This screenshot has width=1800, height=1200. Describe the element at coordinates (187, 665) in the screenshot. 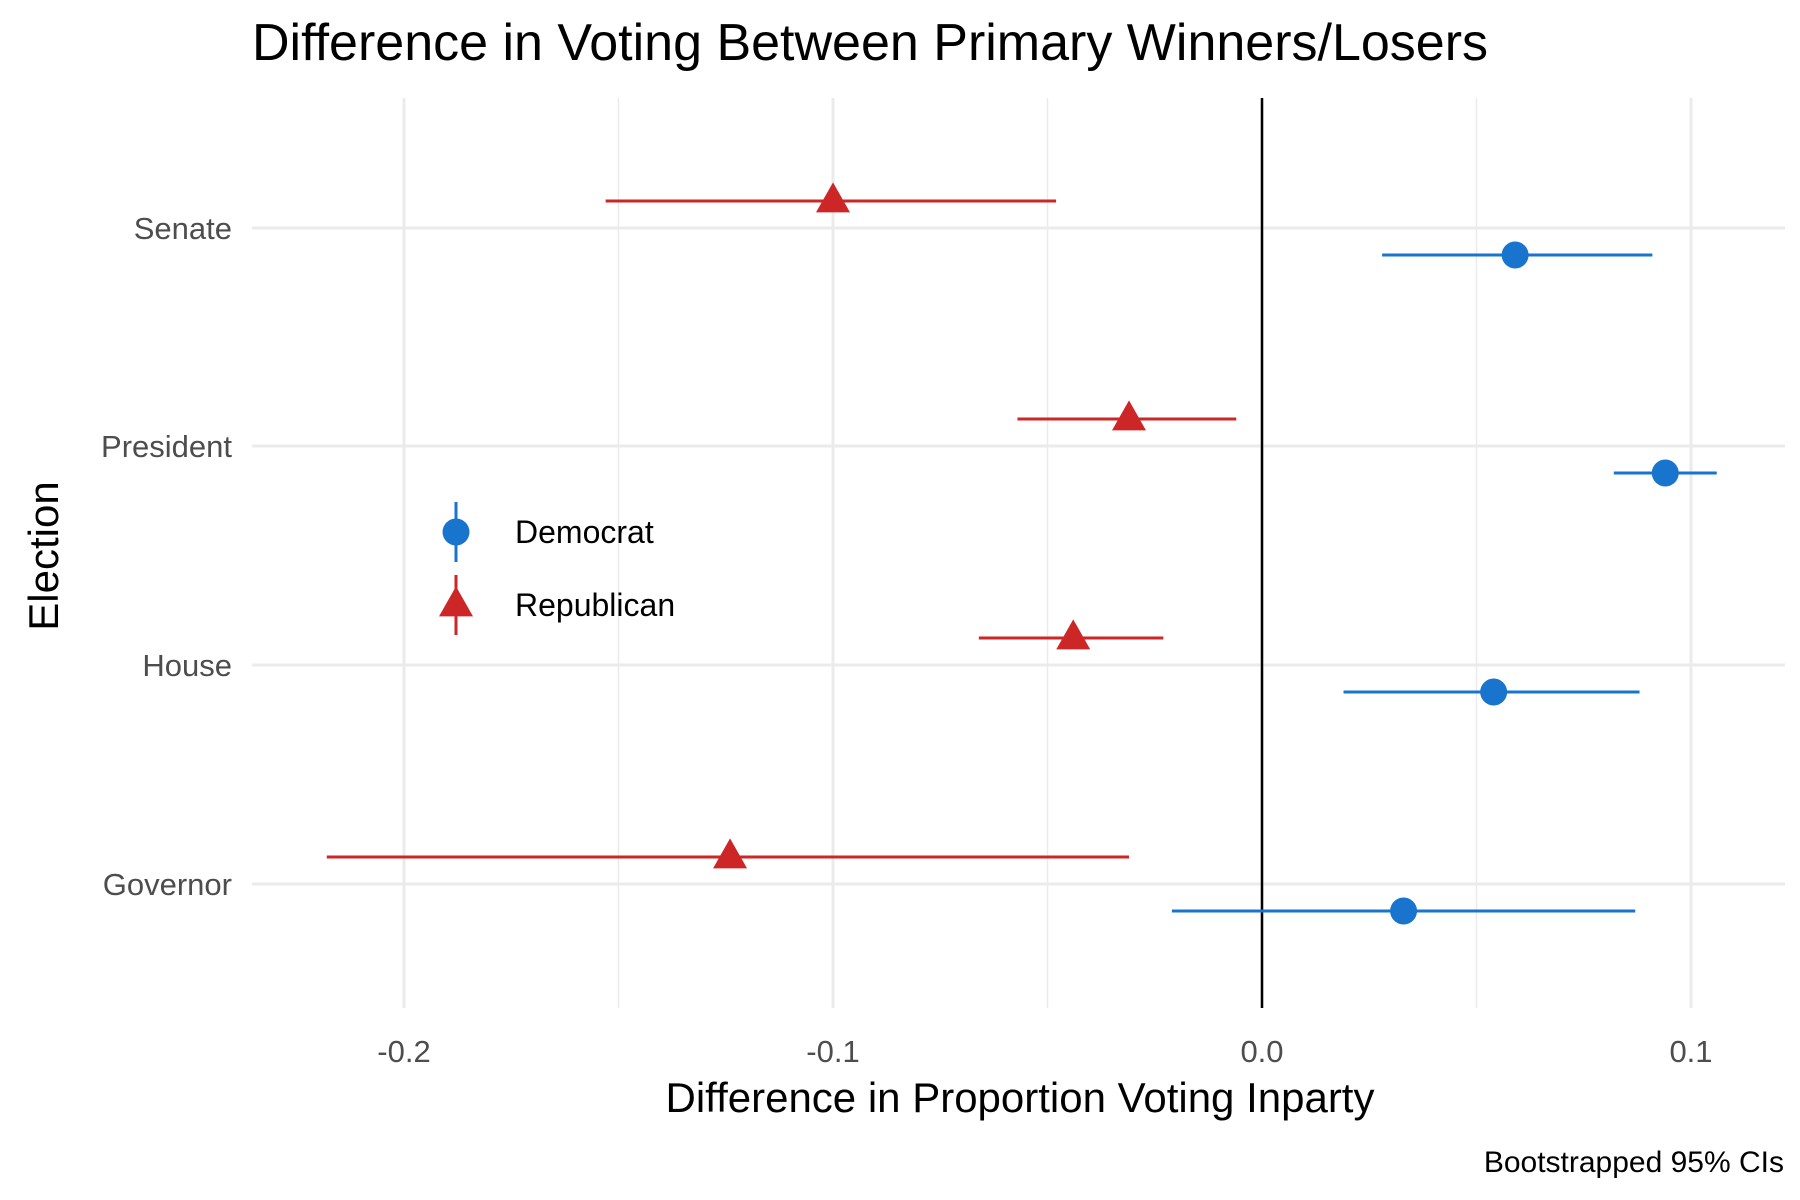

I see `y-tick-label: House` at that location.